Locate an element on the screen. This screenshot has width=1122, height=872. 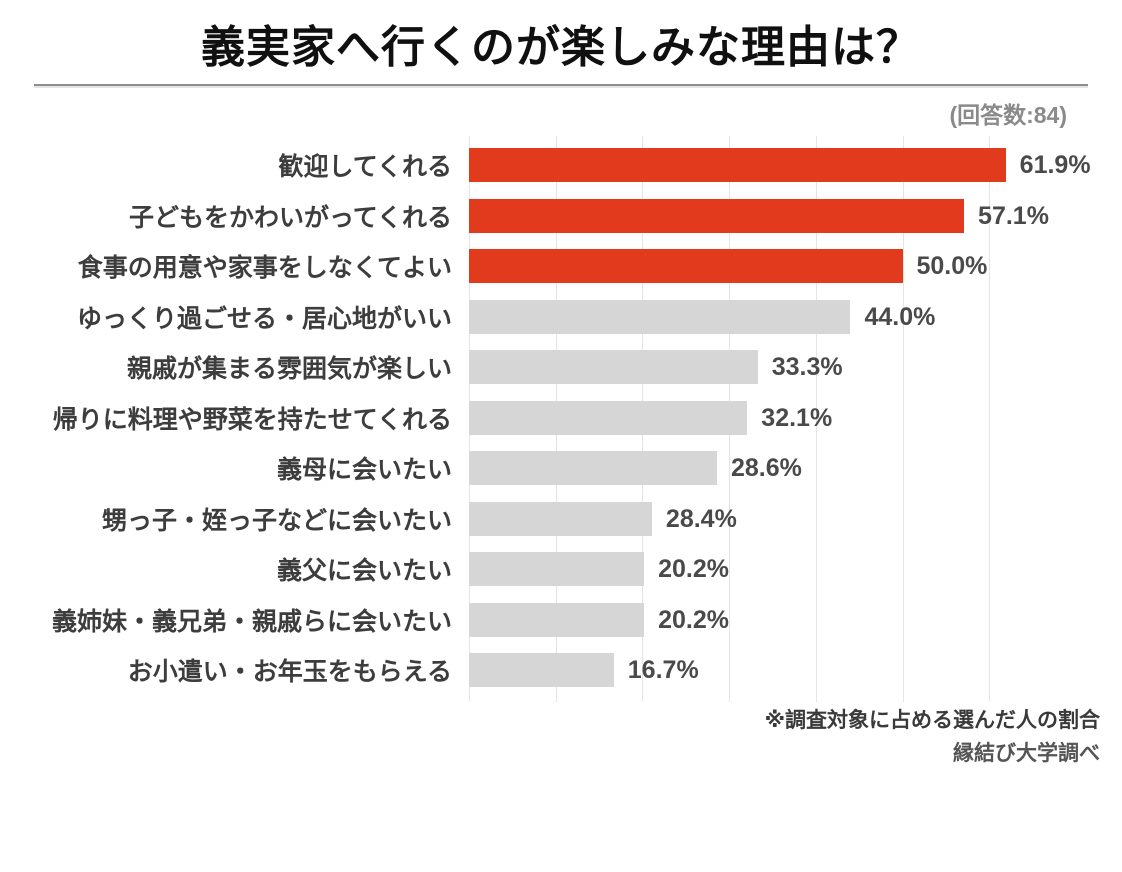
bar-track: 50.0% is located at coordinates (795, 266).